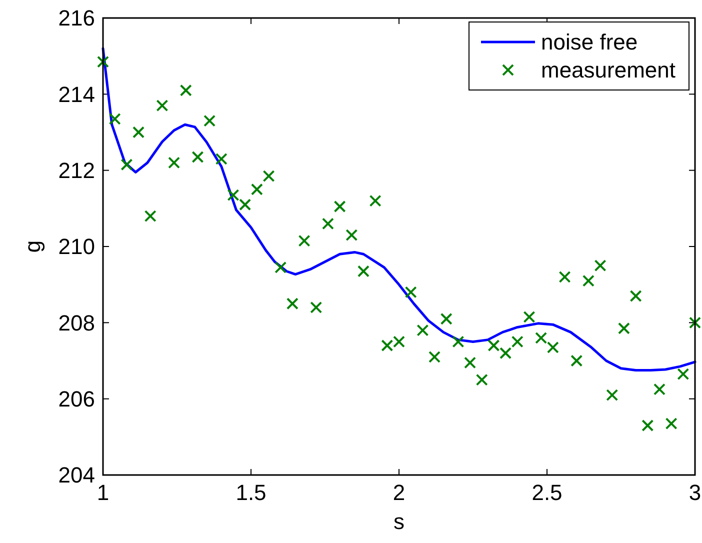 Image resolution: width=702 pixels, height=543 pixels. I want to click on x-tick-label: 1.5, so click(251, 492).